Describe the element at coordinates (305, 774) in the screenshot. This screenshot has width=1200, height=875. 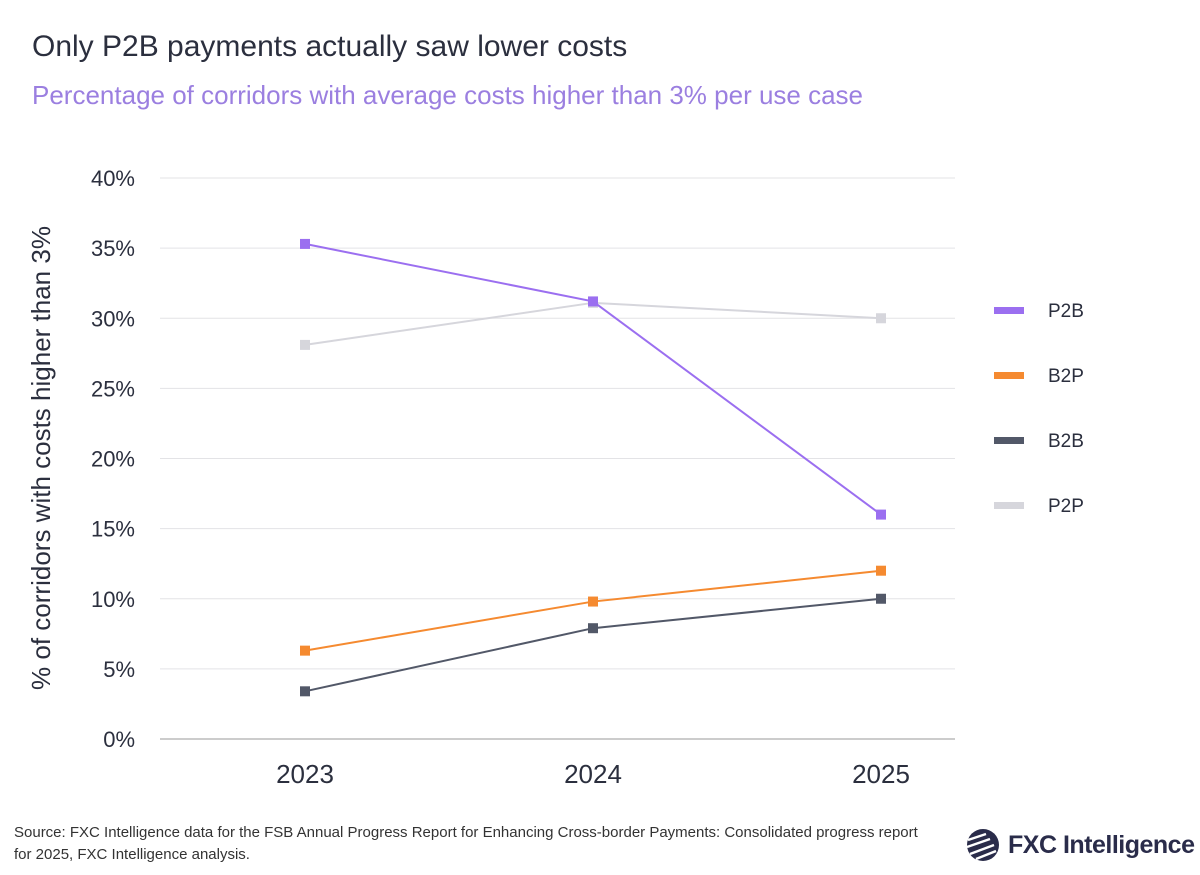
I see `x-tick-label: 2023` at that location.